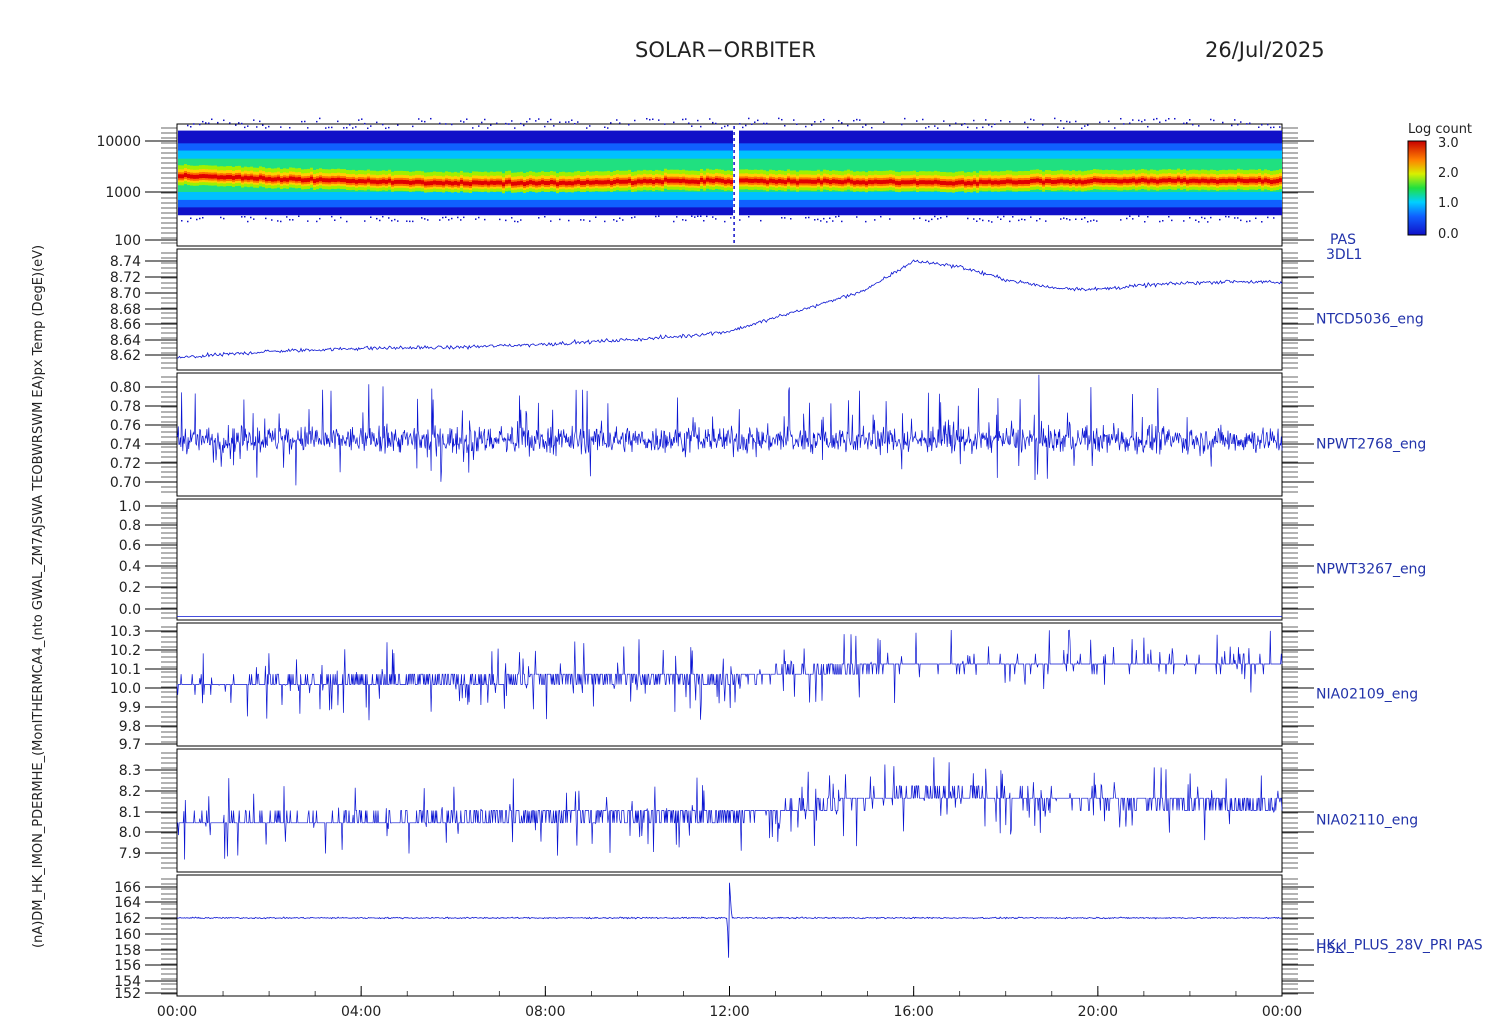  I want to click on x-tick-label: 04:00, so click(361, 1012).